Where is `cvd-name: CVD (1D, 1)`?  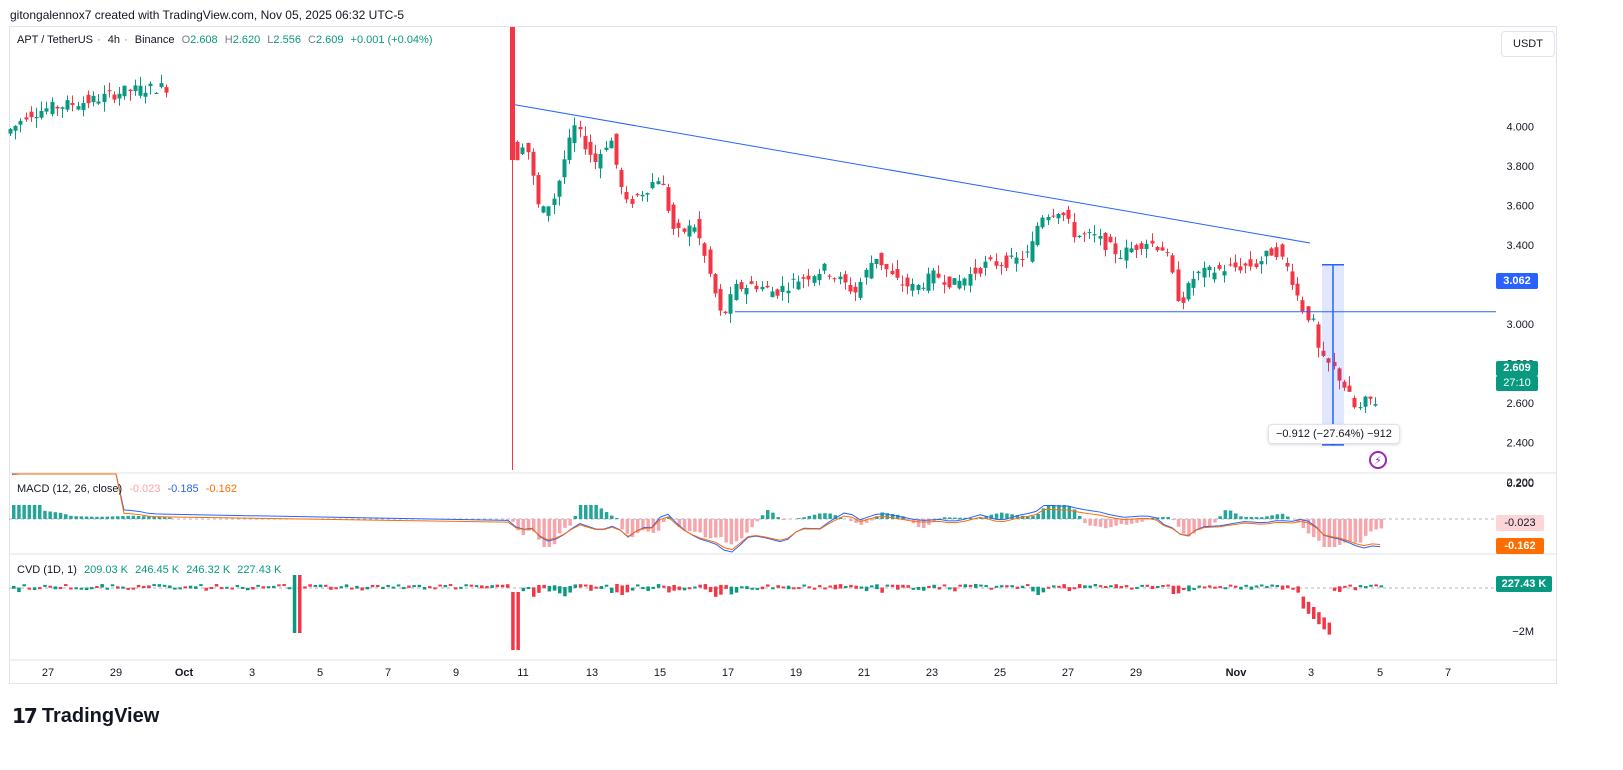 cvd-name: CVD (1D, 1) is located at coordinates (47, 570).